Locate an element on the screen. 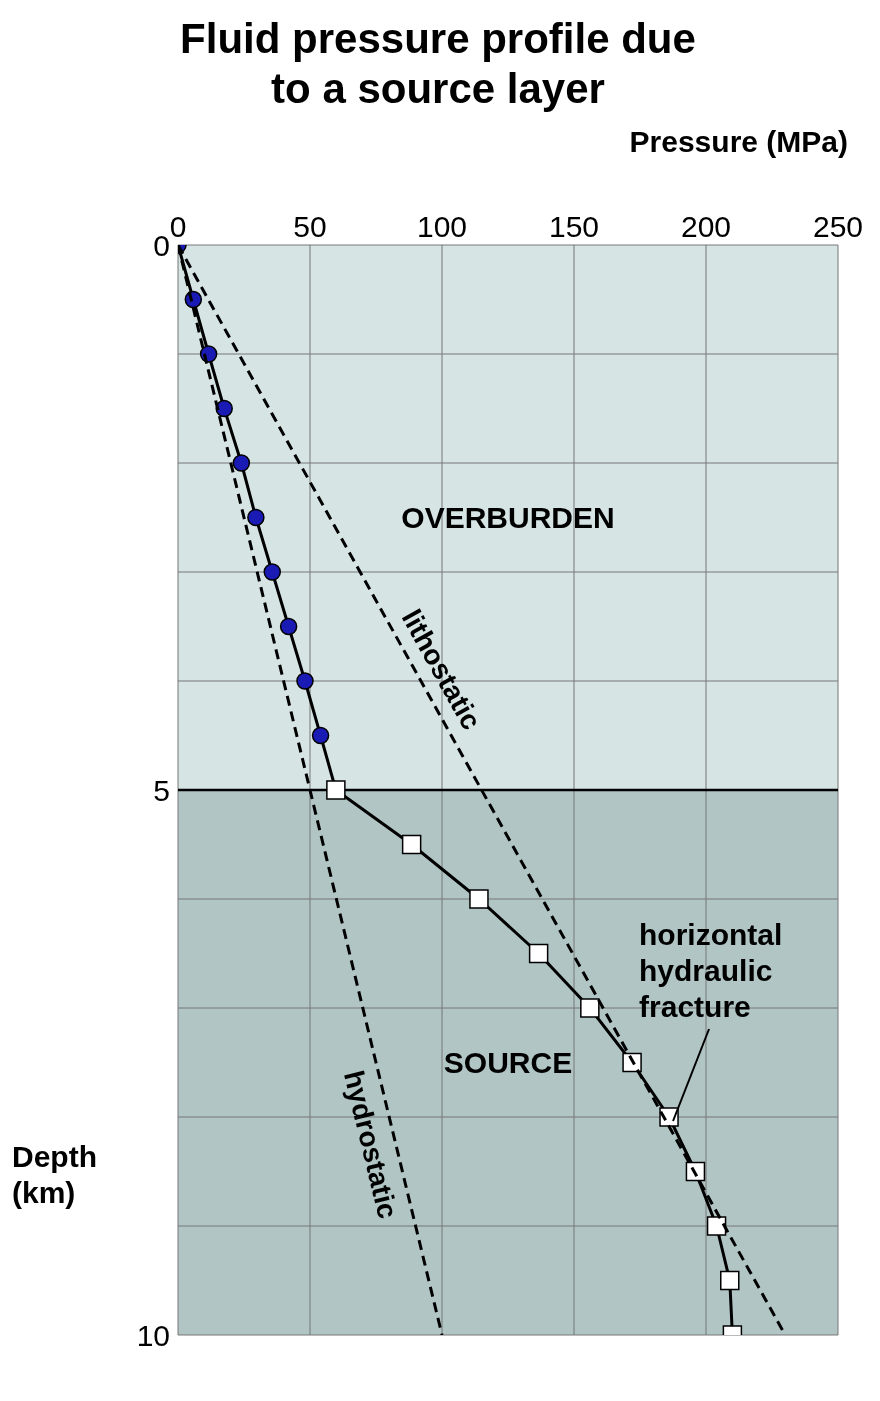 The height and width of the screenshot is (1401, 880). band-label: OVERBURDEN is located at coordinates (508, 517).